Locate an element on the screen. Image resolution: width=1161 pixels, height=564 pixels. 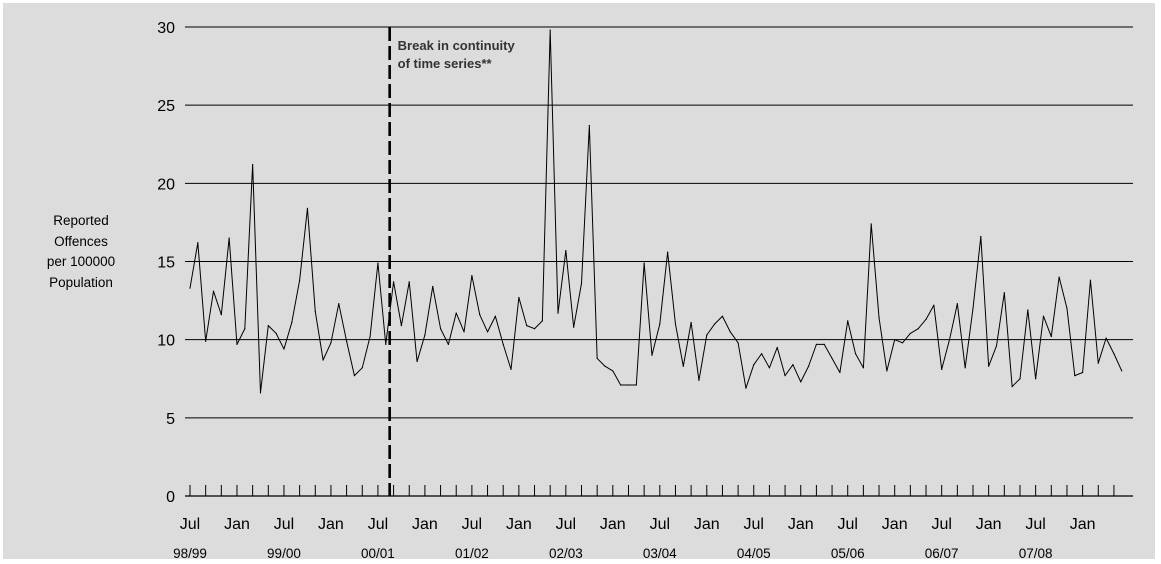
x-year-label: 99/00 is located at coordinates (284, 553).